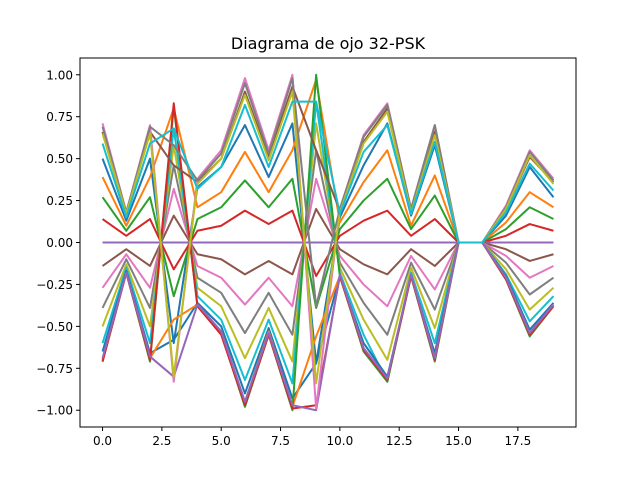 This screenshot has width=640, height=485. I want to click on y-tick-label: 0.50, so click(59, 159).